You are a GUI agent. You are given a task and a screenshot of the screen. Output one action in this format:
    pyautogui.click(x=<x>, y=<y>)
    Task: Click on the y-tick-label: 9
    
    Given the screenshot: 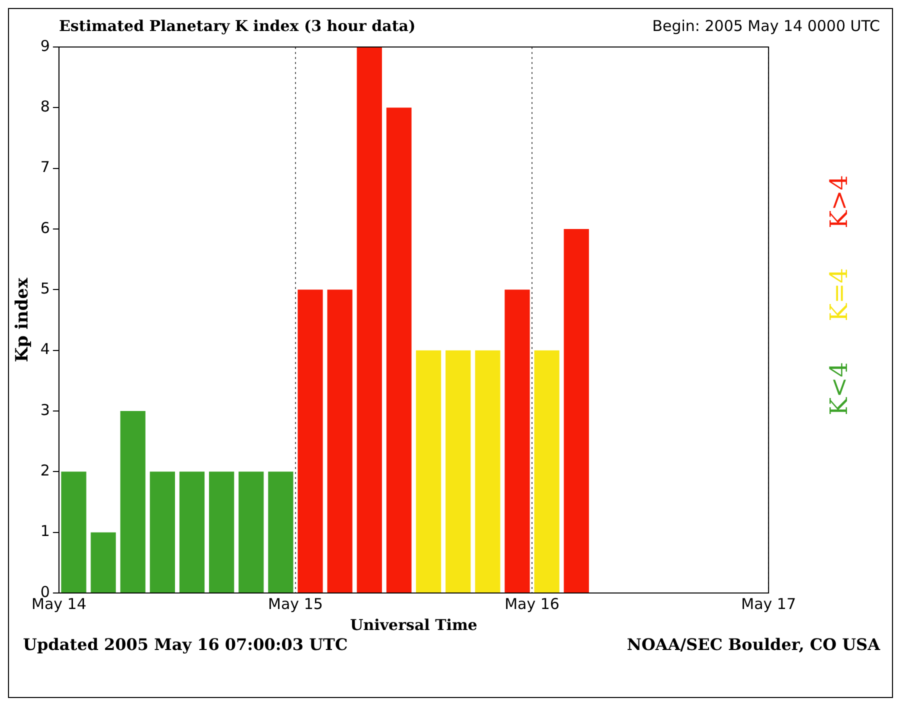 What is the action you would take?
    pyautogui.click(x=45, y=45)
    